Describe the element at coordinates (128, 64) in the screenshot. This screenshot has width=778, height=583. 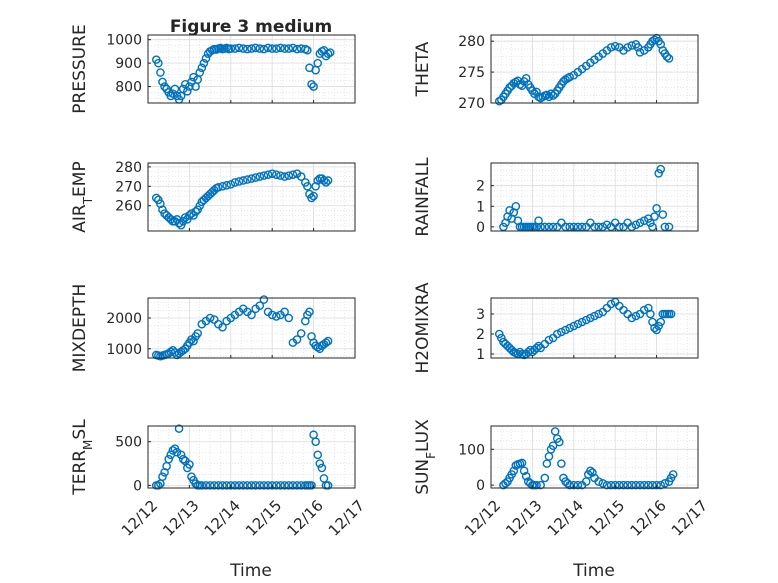
I see `y-tick-label: 900` at that location.